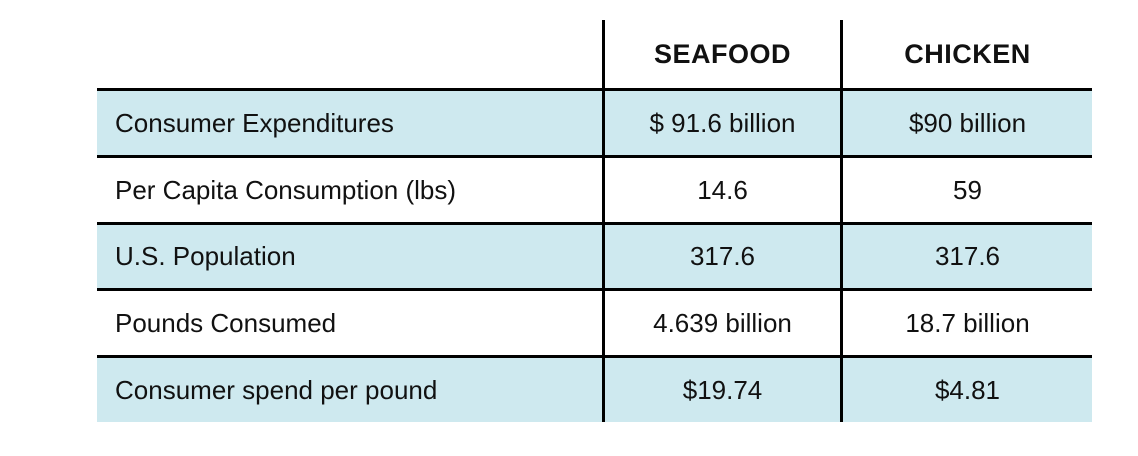 Image resolution: width=1138 pixels, height=456 pixels. What do you see at coordinates (349, 54) in the screenshot?
I see `header-corner-cell` at bounding box center [349, 54].